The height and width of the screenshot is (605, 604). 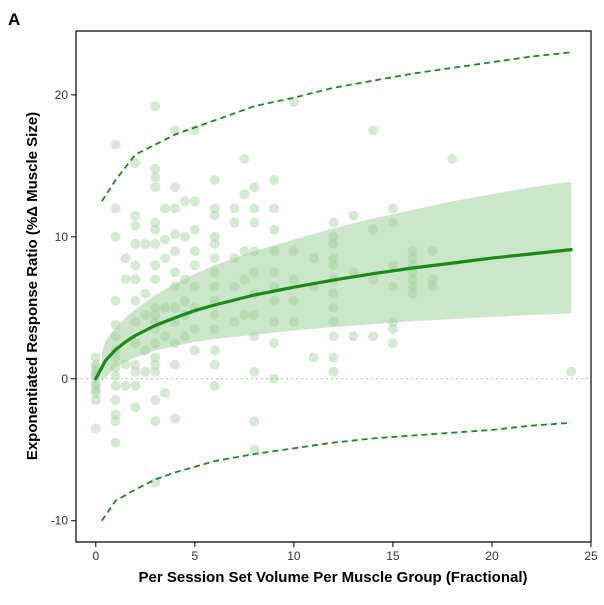 I want to click on y-axis: -10 0 10 20, so click(x=63, y=308).